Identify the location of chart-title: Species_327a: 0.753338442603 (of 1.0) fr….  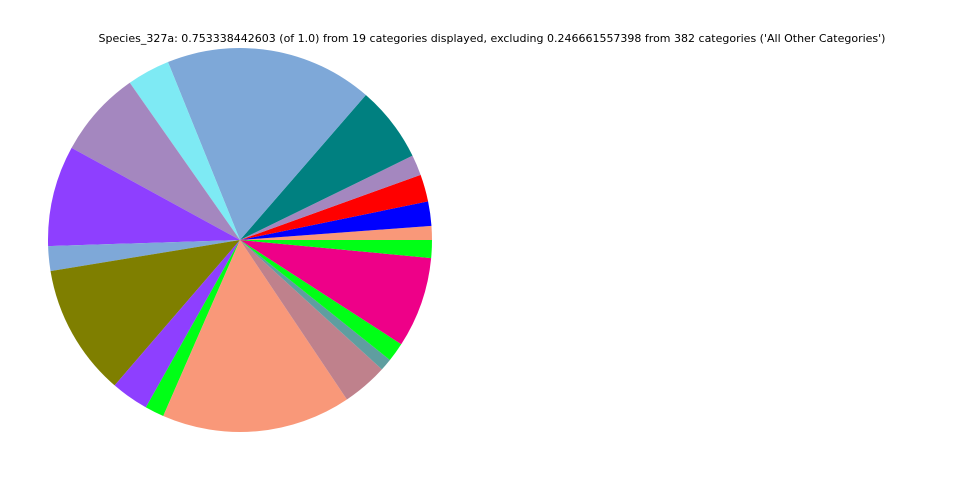
(492, 38).